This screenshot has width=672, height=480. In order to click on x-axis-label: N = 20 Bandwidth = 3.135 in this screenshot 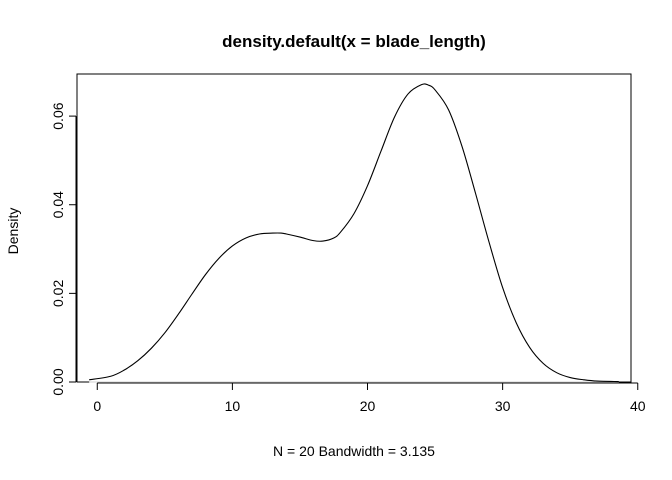, I will do `click(354, 451)`.